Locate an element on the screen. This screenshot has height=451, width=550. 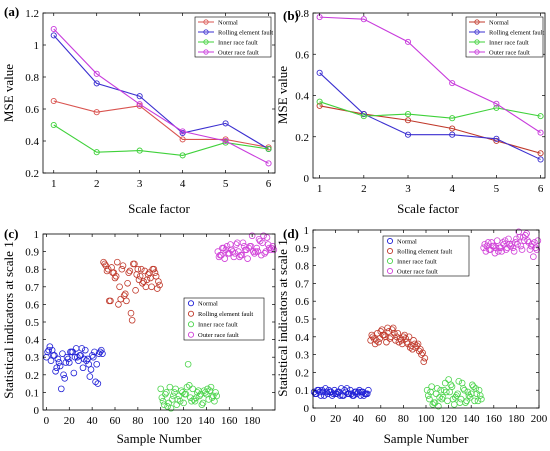
x-tick-label: 6 is located at coordinates (541, 189).